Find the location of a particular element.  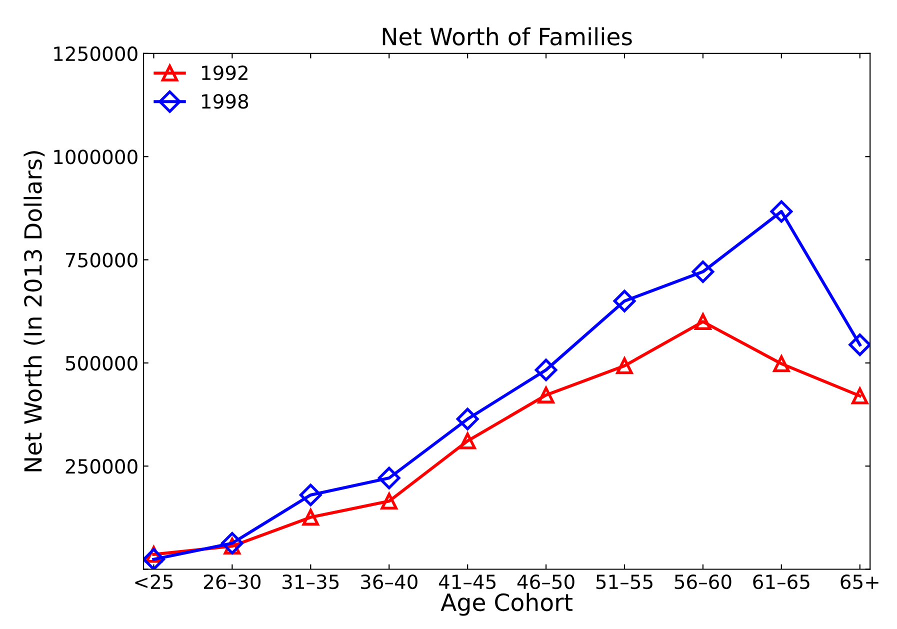

x-tick-label: 31–35 is located at coordinates (310, 582).